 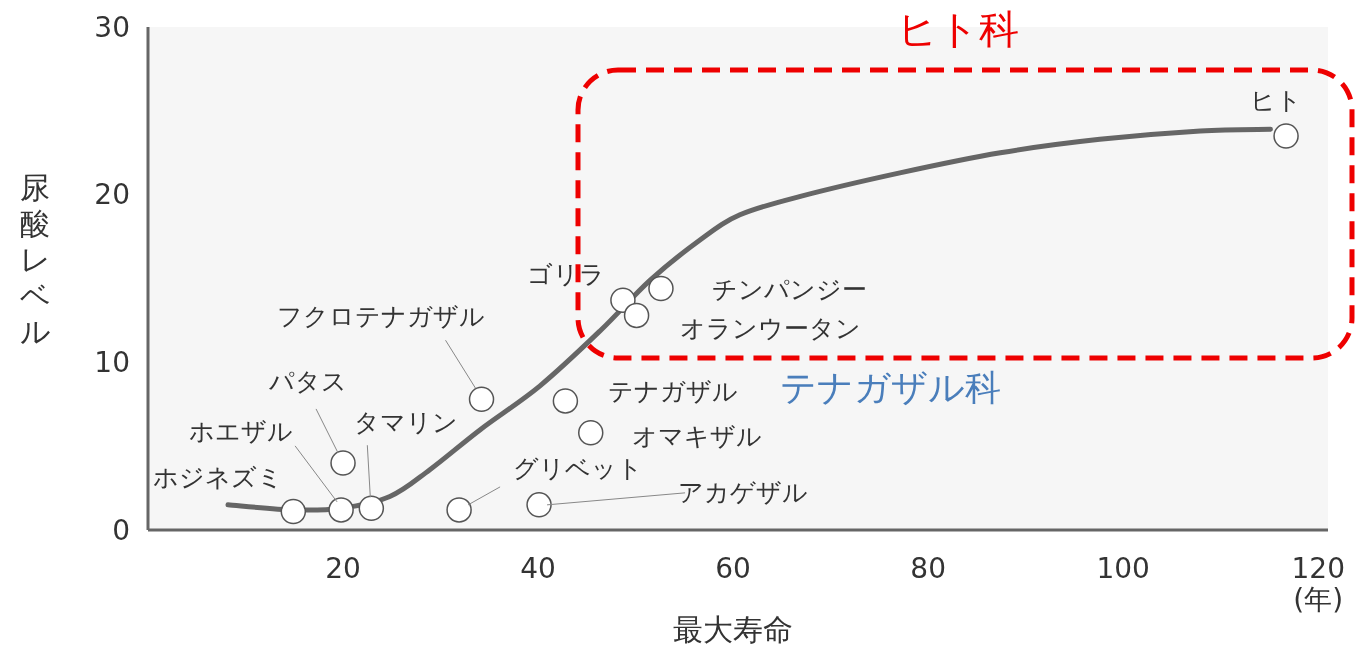 I want to click on x-axis-title: 最大寿命, so click(x=733, y=629).